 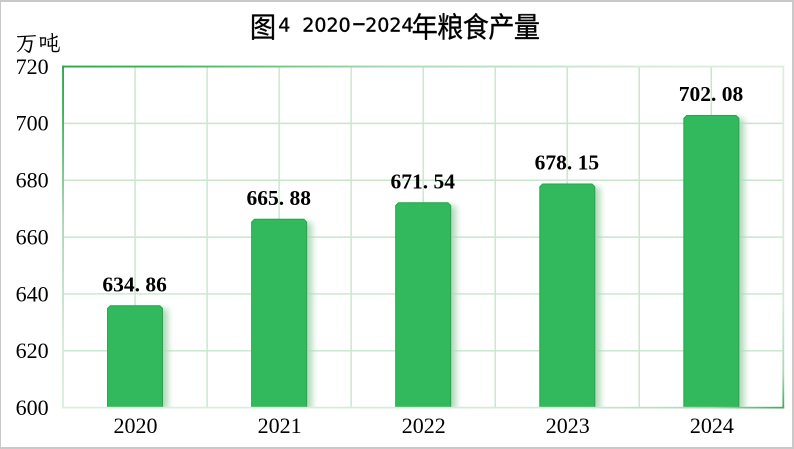 I want to click on svg-text: 2024, so click(x=712, y=425).